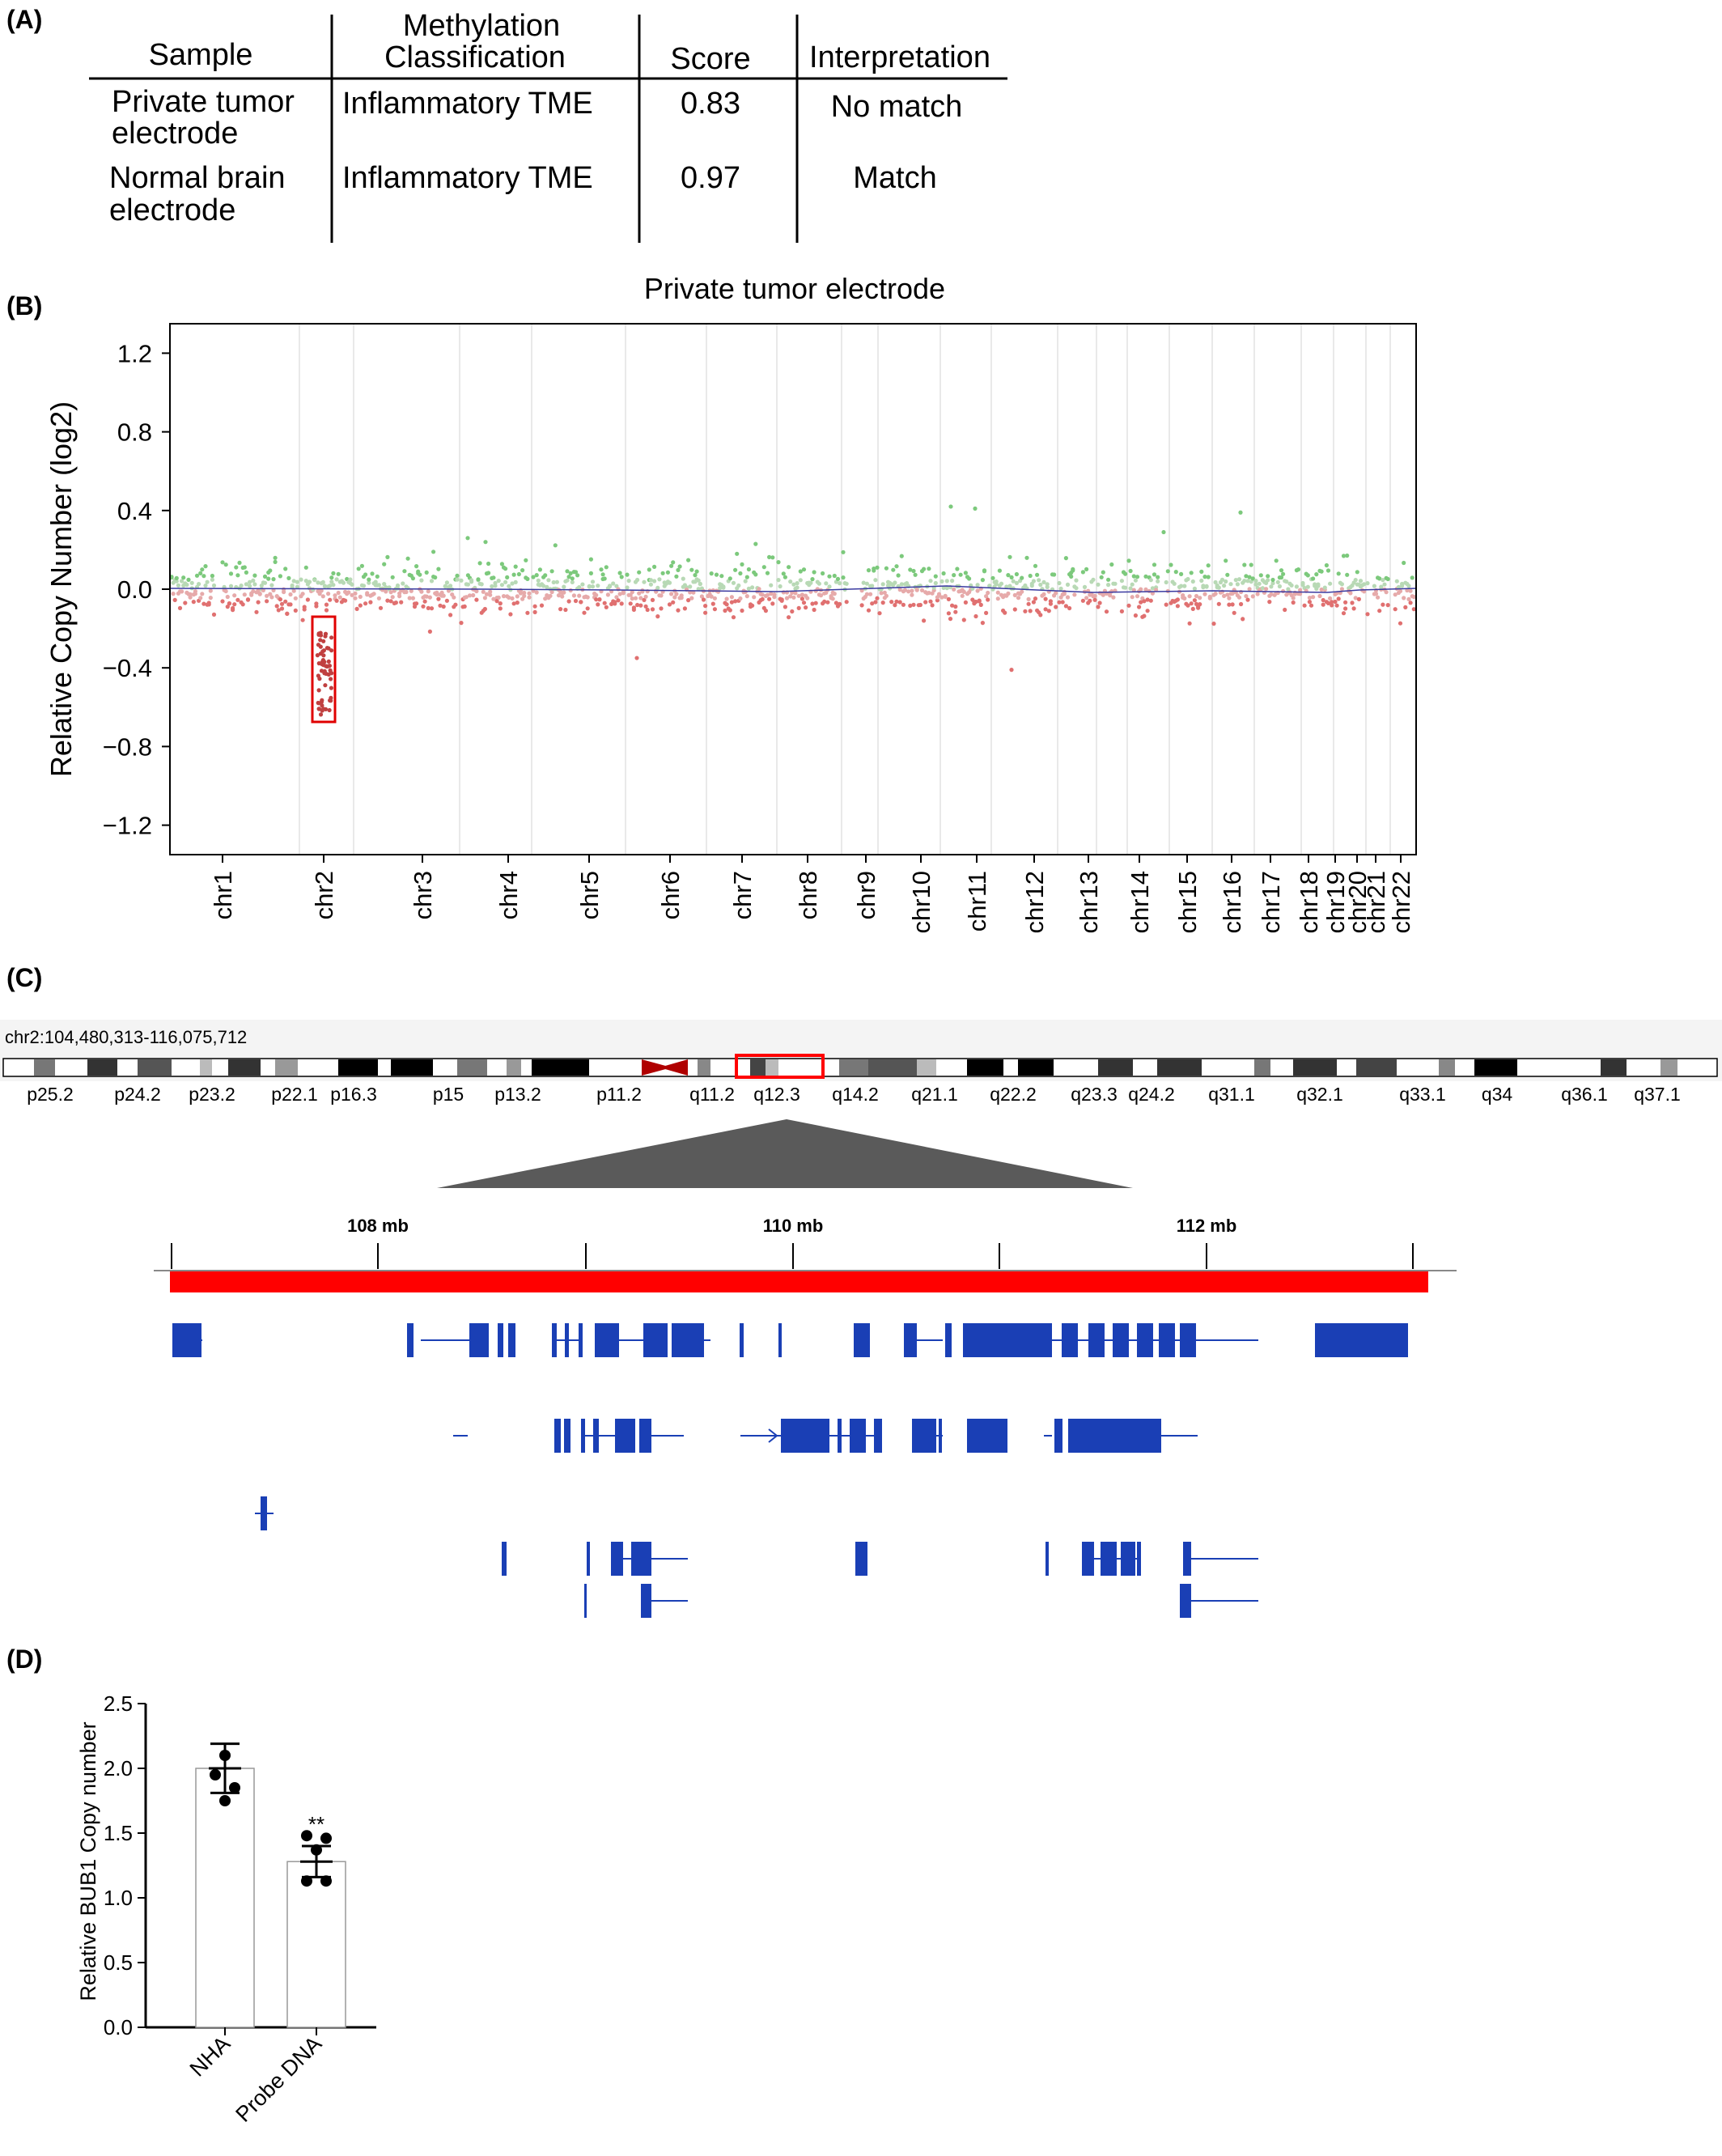 The image size is (1722, 2156). What do you see at coordinates (278, 2079) in the screenshot?
I see `bar-xtick-label: Probe DNA` at bounding box center [278, 2079].